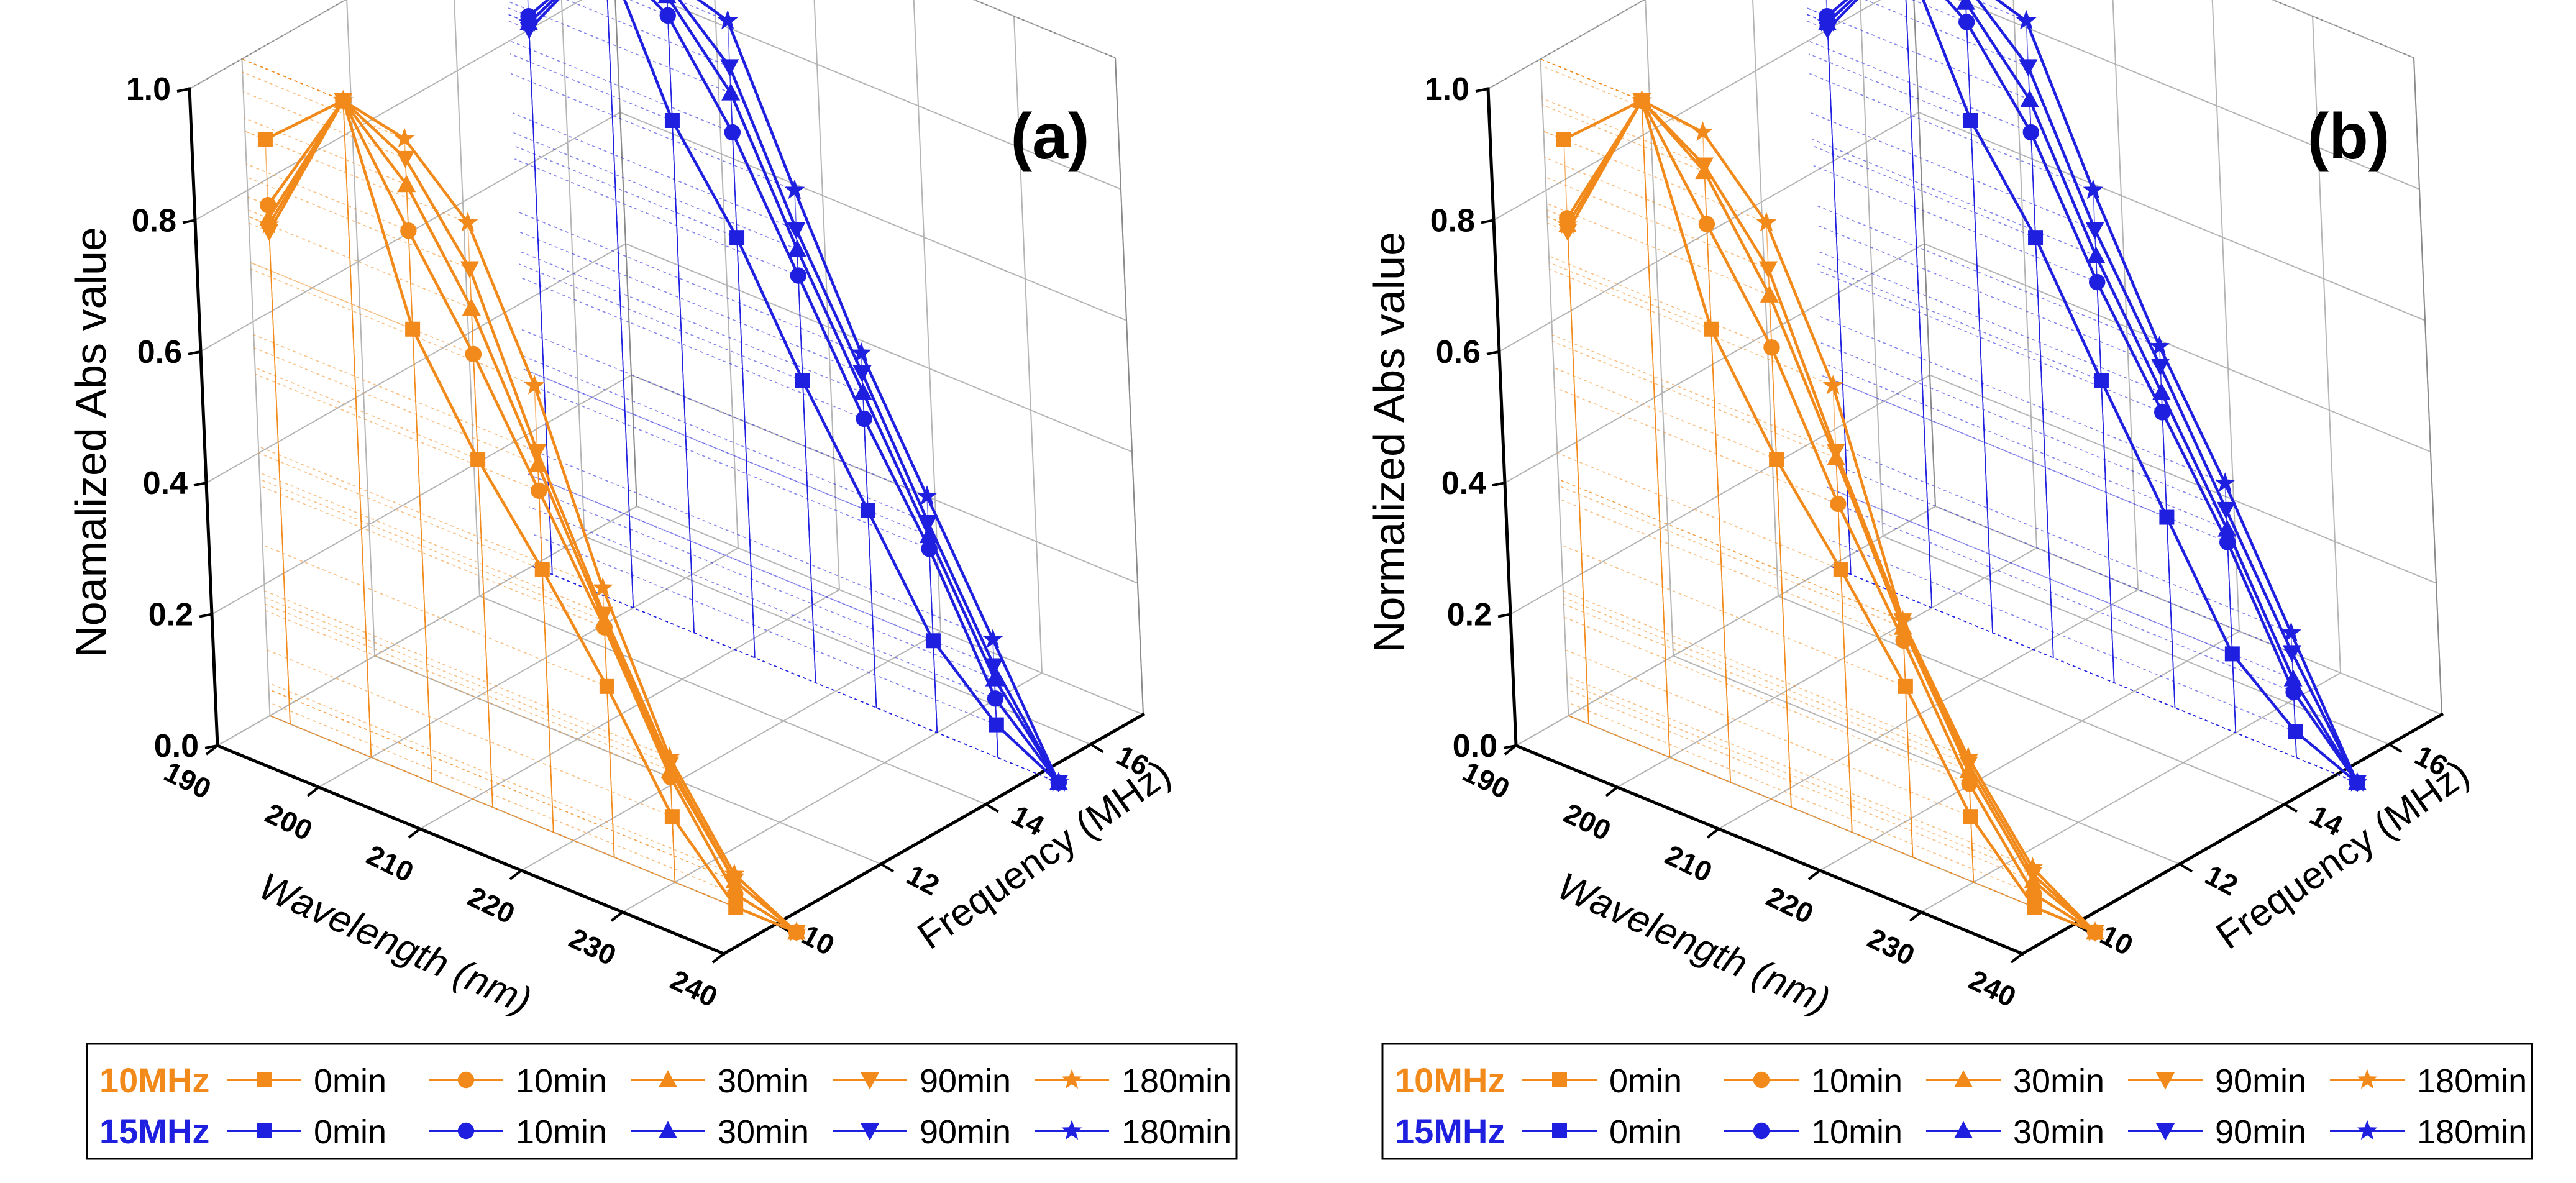 The width and height of the screenshot is (2576, 1183). Describe the element at coordinates (90, 442) in the screenshot. I see `z-axis-title: Noamalized Abs value` at that location.